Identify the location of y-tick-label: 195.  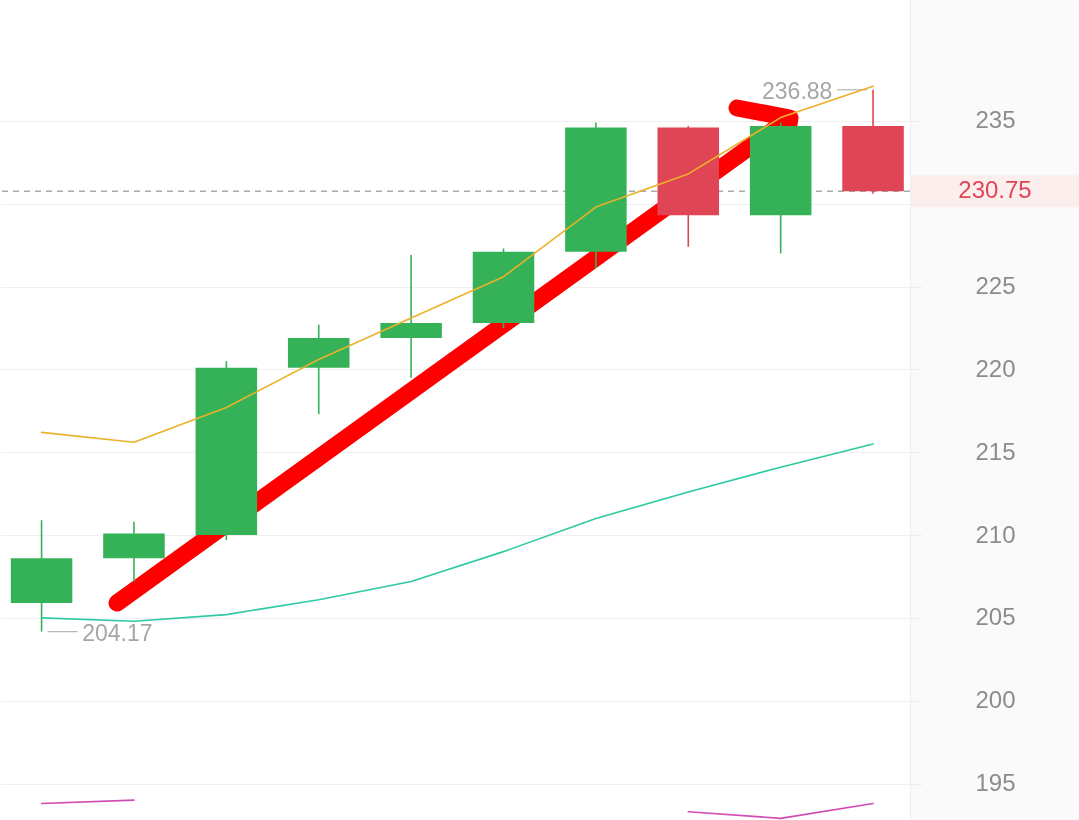
(995, 783).